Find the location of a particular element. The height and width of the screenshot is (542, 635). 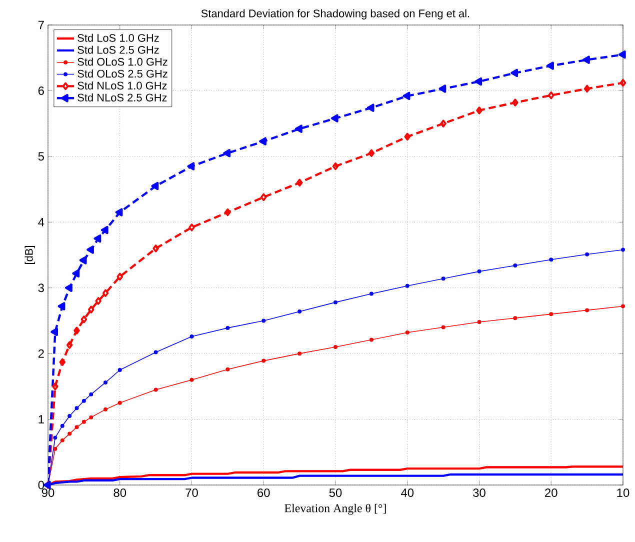

legend-label: Std LoS 1.0 GHz is located at coordinates (118, 38).